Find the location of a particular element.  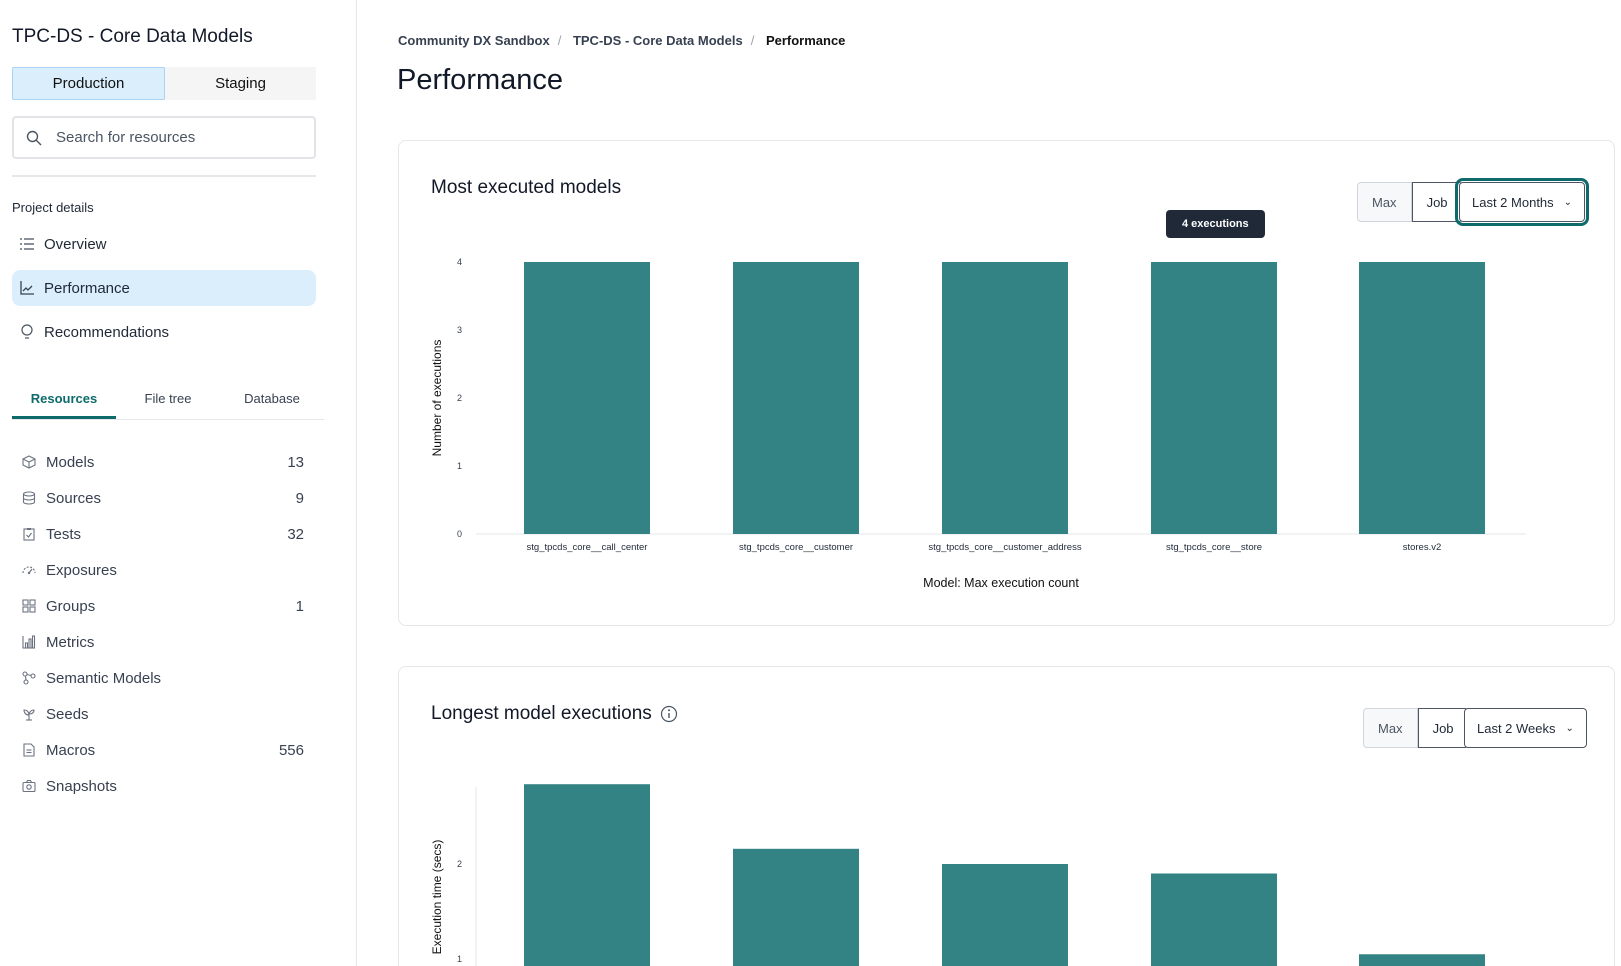

database-icon is located at coordinates (29, 498).